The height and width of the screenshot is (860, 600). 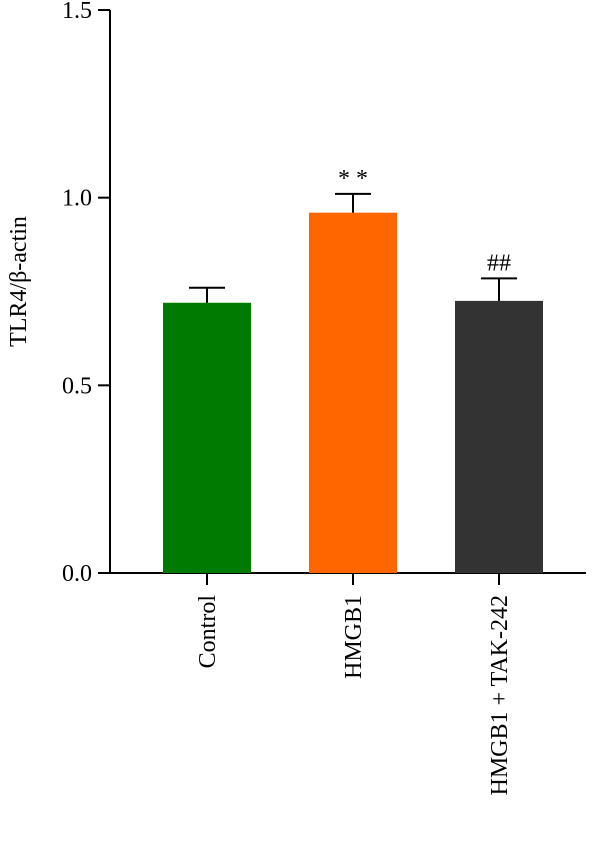 What do you see at coordinates (424, 221) in the screenshot?
I see `significance-annotations: * * ##` at bounding box center [424, 221].